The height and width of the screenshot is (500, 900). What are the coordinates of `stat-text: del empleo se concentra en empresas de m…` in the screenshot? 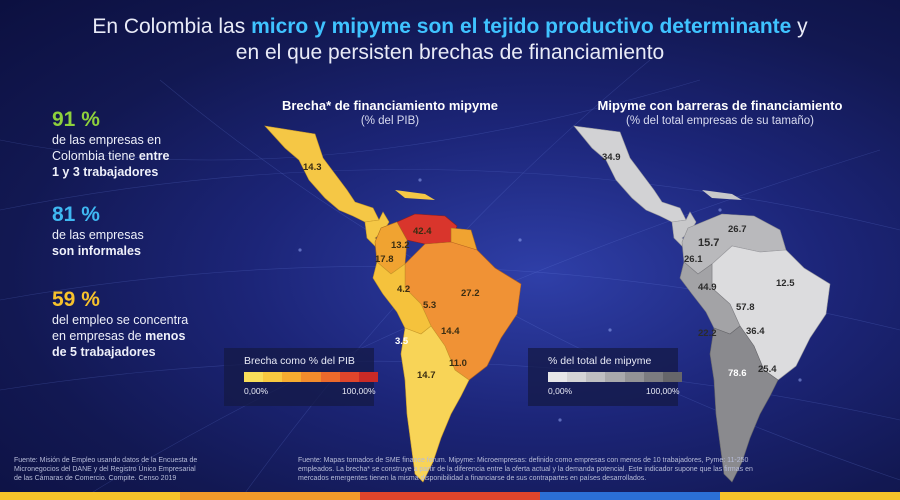 It's located at (152, 336).